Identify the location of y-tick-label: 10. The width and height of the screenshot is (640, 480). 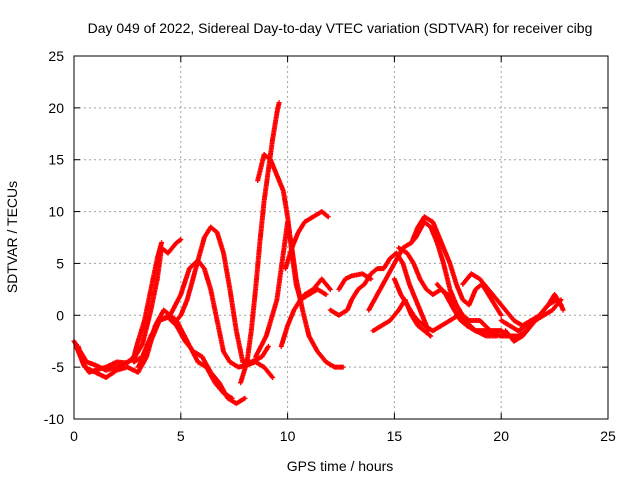
(56, 212).